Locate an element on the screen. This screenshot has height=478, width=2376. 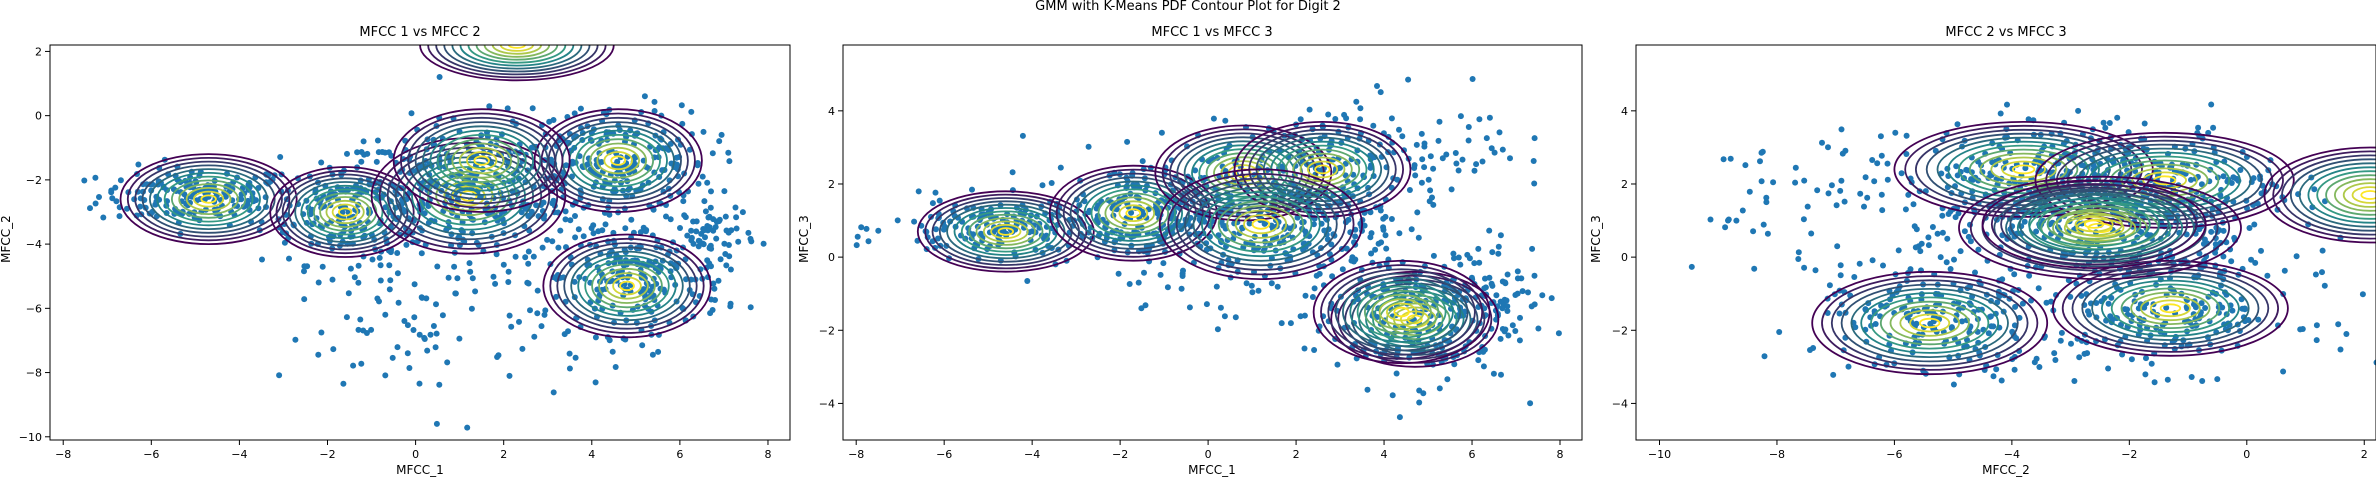
y-axis-ticks: −4 −2 0 2 4 is located at coordinates (1624, 257).